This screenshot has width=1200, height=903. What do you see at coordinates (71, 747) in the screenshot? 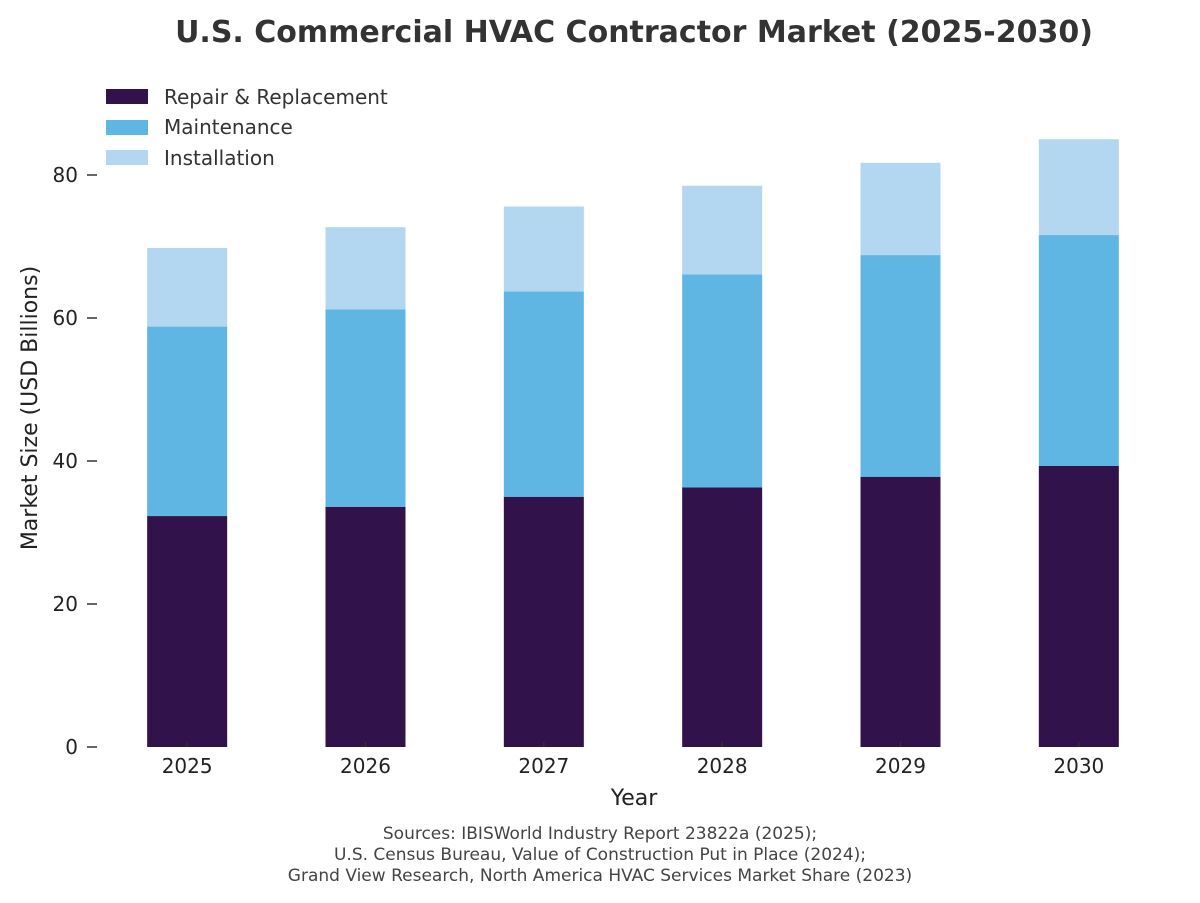
I see `y-tick-label: 0` at bounding box center [71, 747].